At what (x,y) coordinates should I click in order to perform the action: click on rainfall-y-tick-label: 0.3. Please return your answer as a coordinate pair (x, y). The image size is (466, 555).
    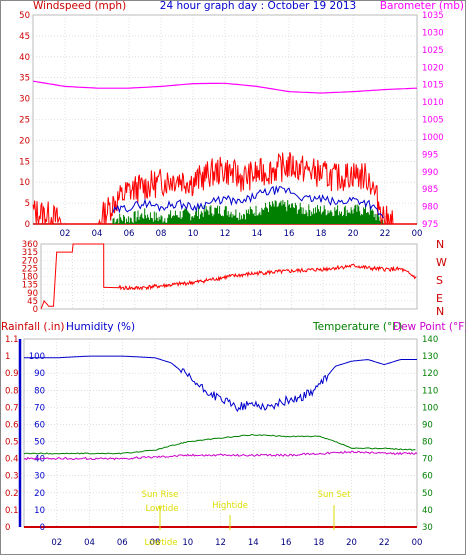
    Looking at the image, I should click on (12, 477).